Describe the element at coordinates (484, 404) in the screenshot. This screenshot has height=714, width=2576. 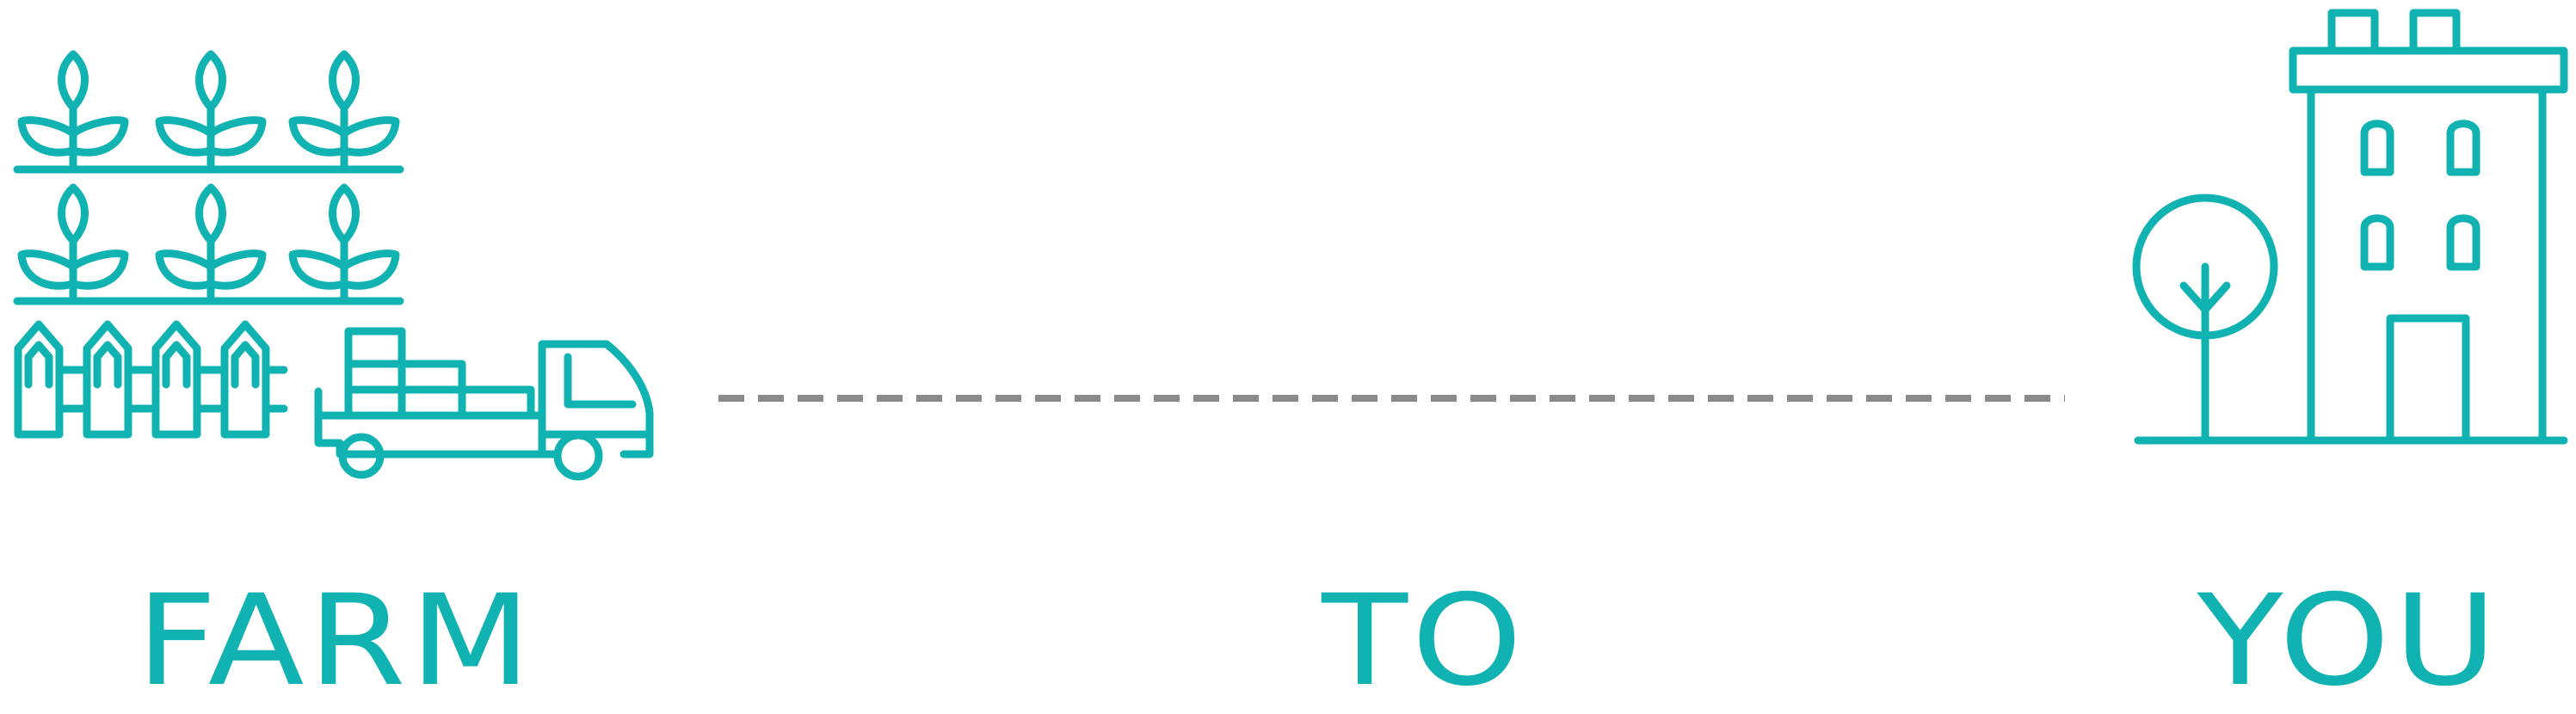
I see `delivery-truck-icon` at that location.